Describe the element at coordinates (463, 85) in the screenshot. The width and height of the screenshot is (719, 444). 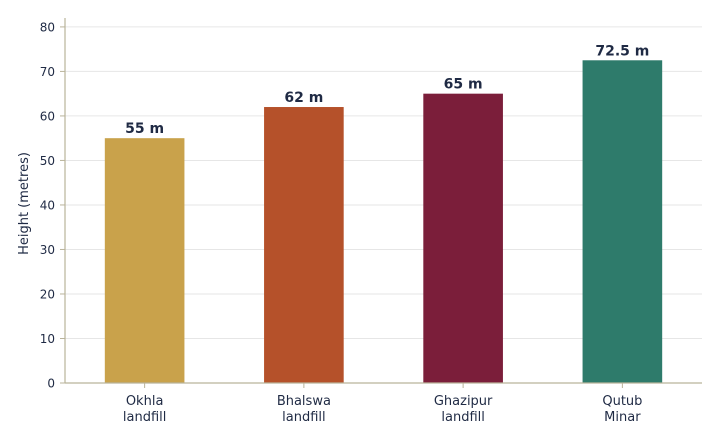
I see `data-label: 65 m` at that location.